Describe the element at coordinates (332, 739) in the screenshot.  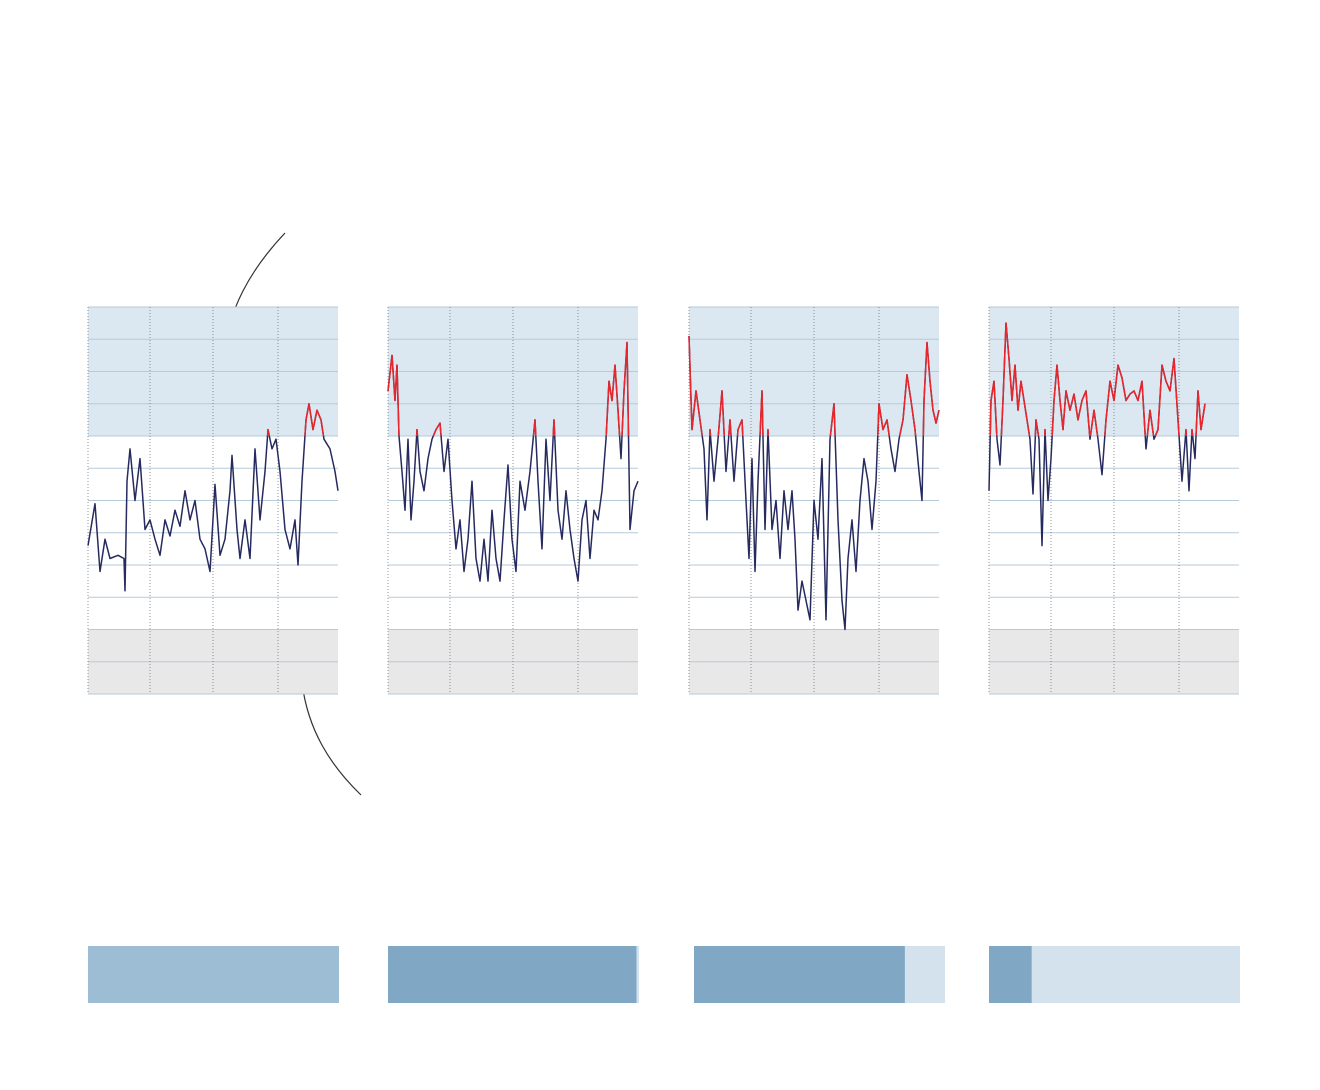
I see `annotation-arrow` at that location.